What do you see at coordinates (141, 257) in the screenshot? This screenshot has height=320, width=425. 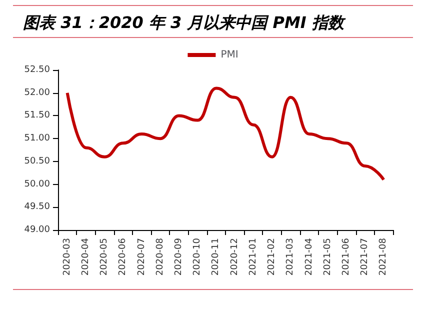 I see `x-tick-label: 2020-07` at bounding box center [141, 257].